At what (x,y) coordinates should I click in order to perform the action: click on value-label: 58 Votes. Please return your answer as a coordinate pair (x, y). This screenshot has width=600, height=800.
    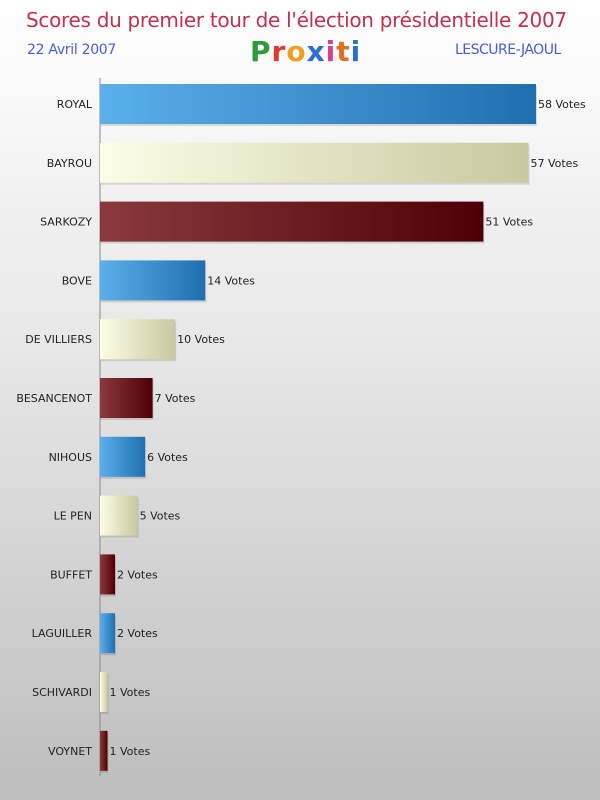
    Looking at the image, I should click on (562, 104).